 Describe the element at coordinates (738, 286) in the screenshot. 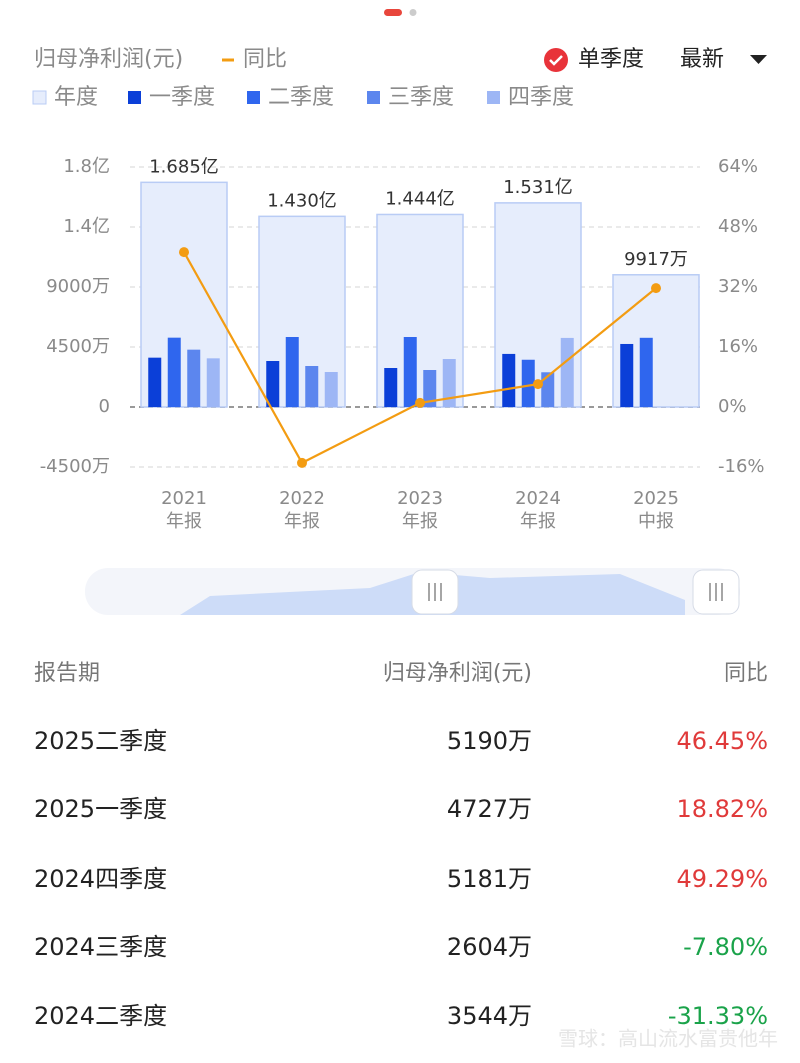

I see `y2-tick-label: 32%` at that location.